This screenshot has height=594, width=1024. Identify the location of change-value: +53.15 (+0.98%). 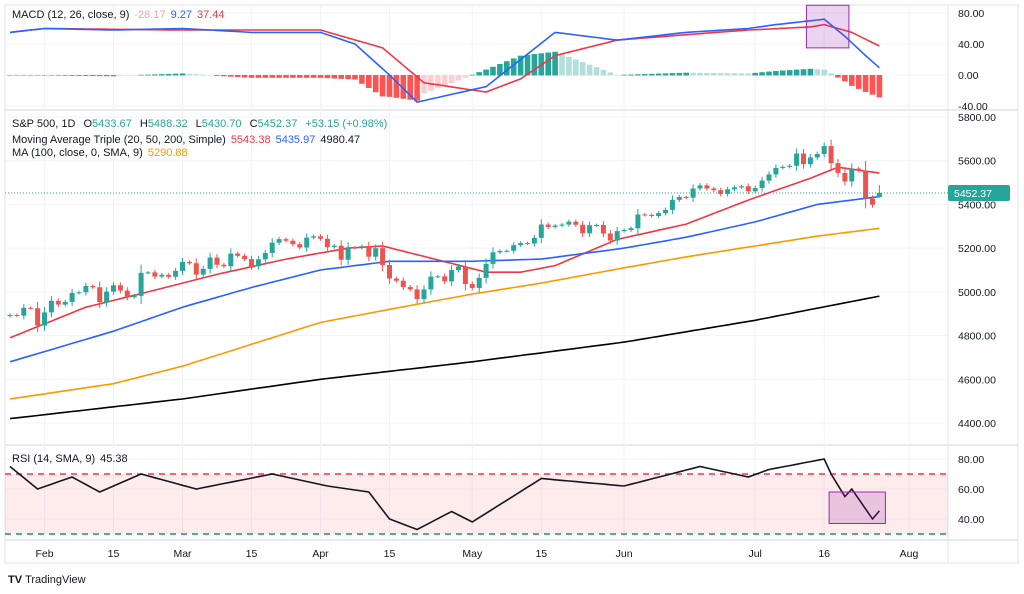
(346, 124).